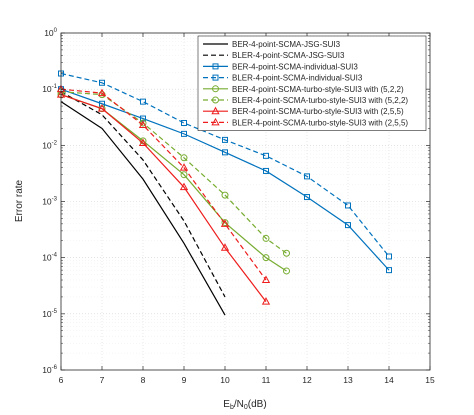 This screenshot has height=415, width=474. What do you see at coordinates (266, 380) in the screenshot?
I see `x-tick-label: 11` at bounding box center [266, 380].